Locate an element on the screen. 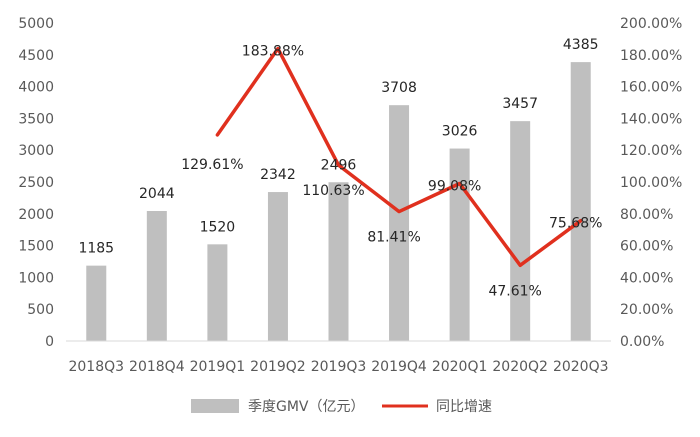  left-axis-tick-label: 3000 is located at coordinates (36, 151).